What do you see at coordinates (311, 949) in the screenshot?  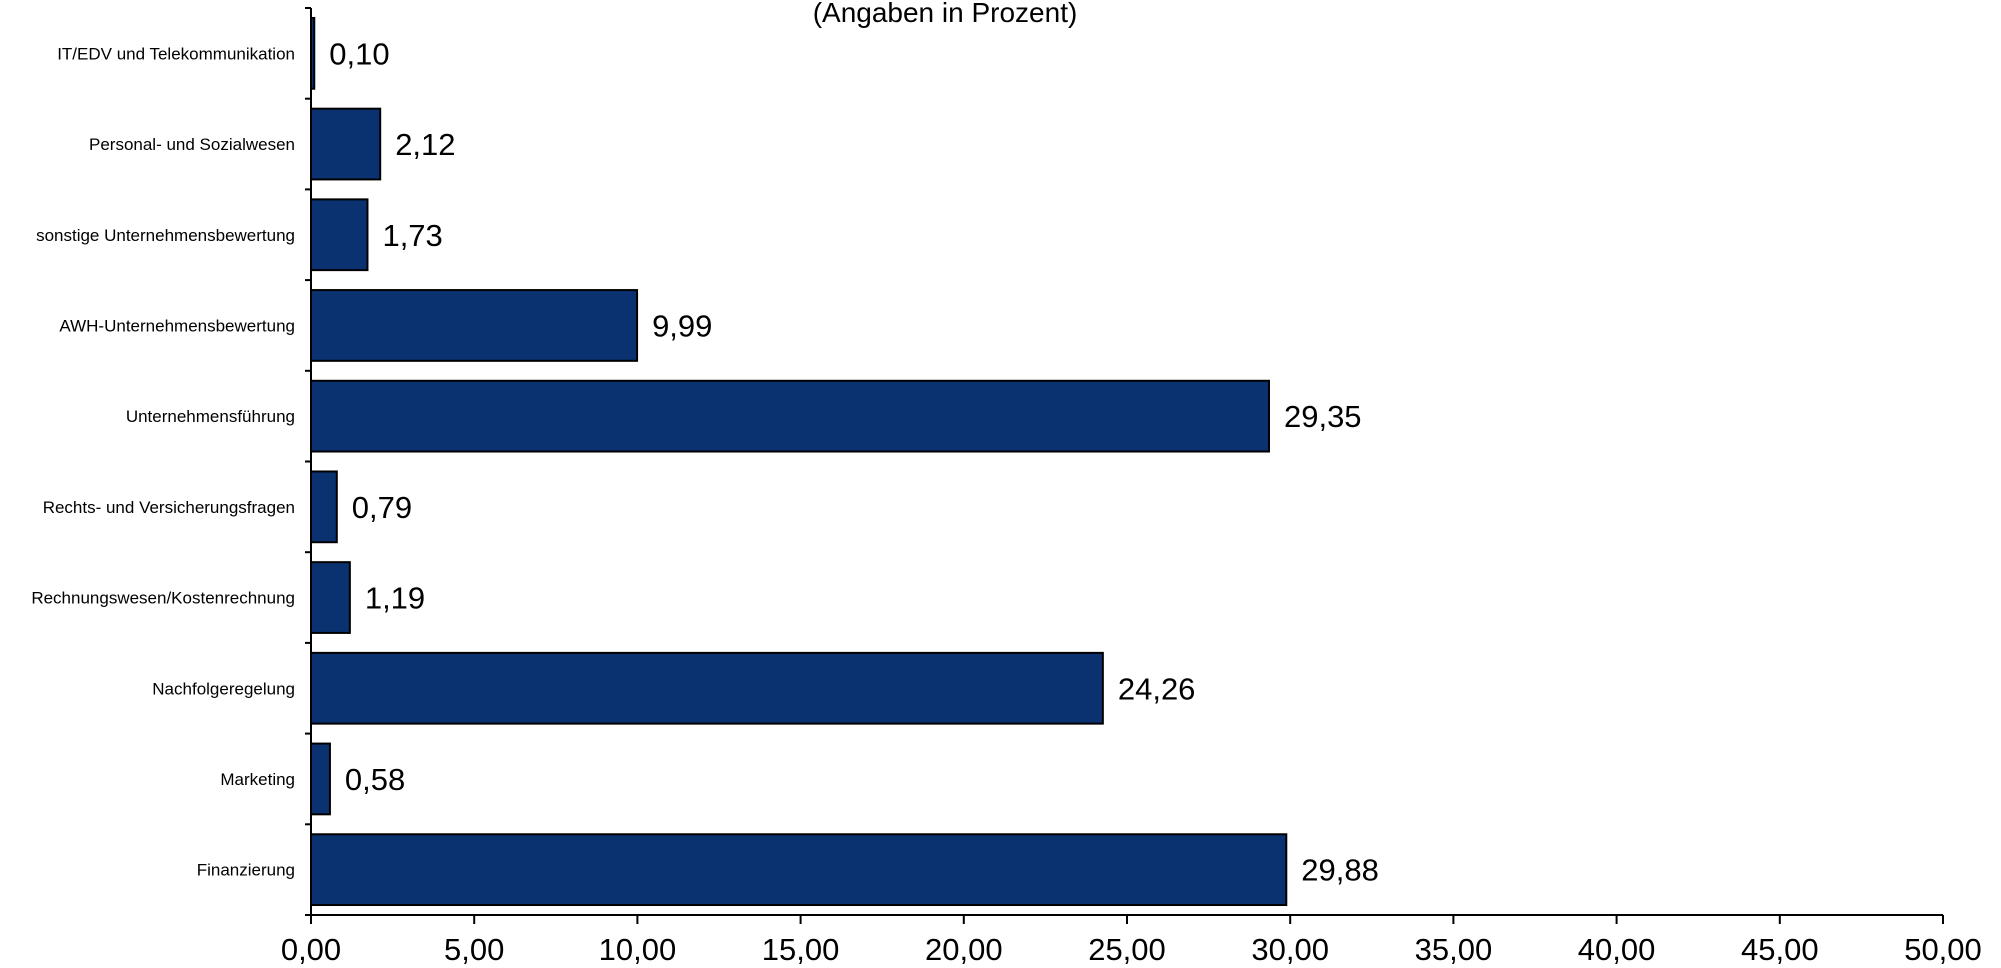 I see `x-tick-label: 0,00` at bounding box center [311, 949].